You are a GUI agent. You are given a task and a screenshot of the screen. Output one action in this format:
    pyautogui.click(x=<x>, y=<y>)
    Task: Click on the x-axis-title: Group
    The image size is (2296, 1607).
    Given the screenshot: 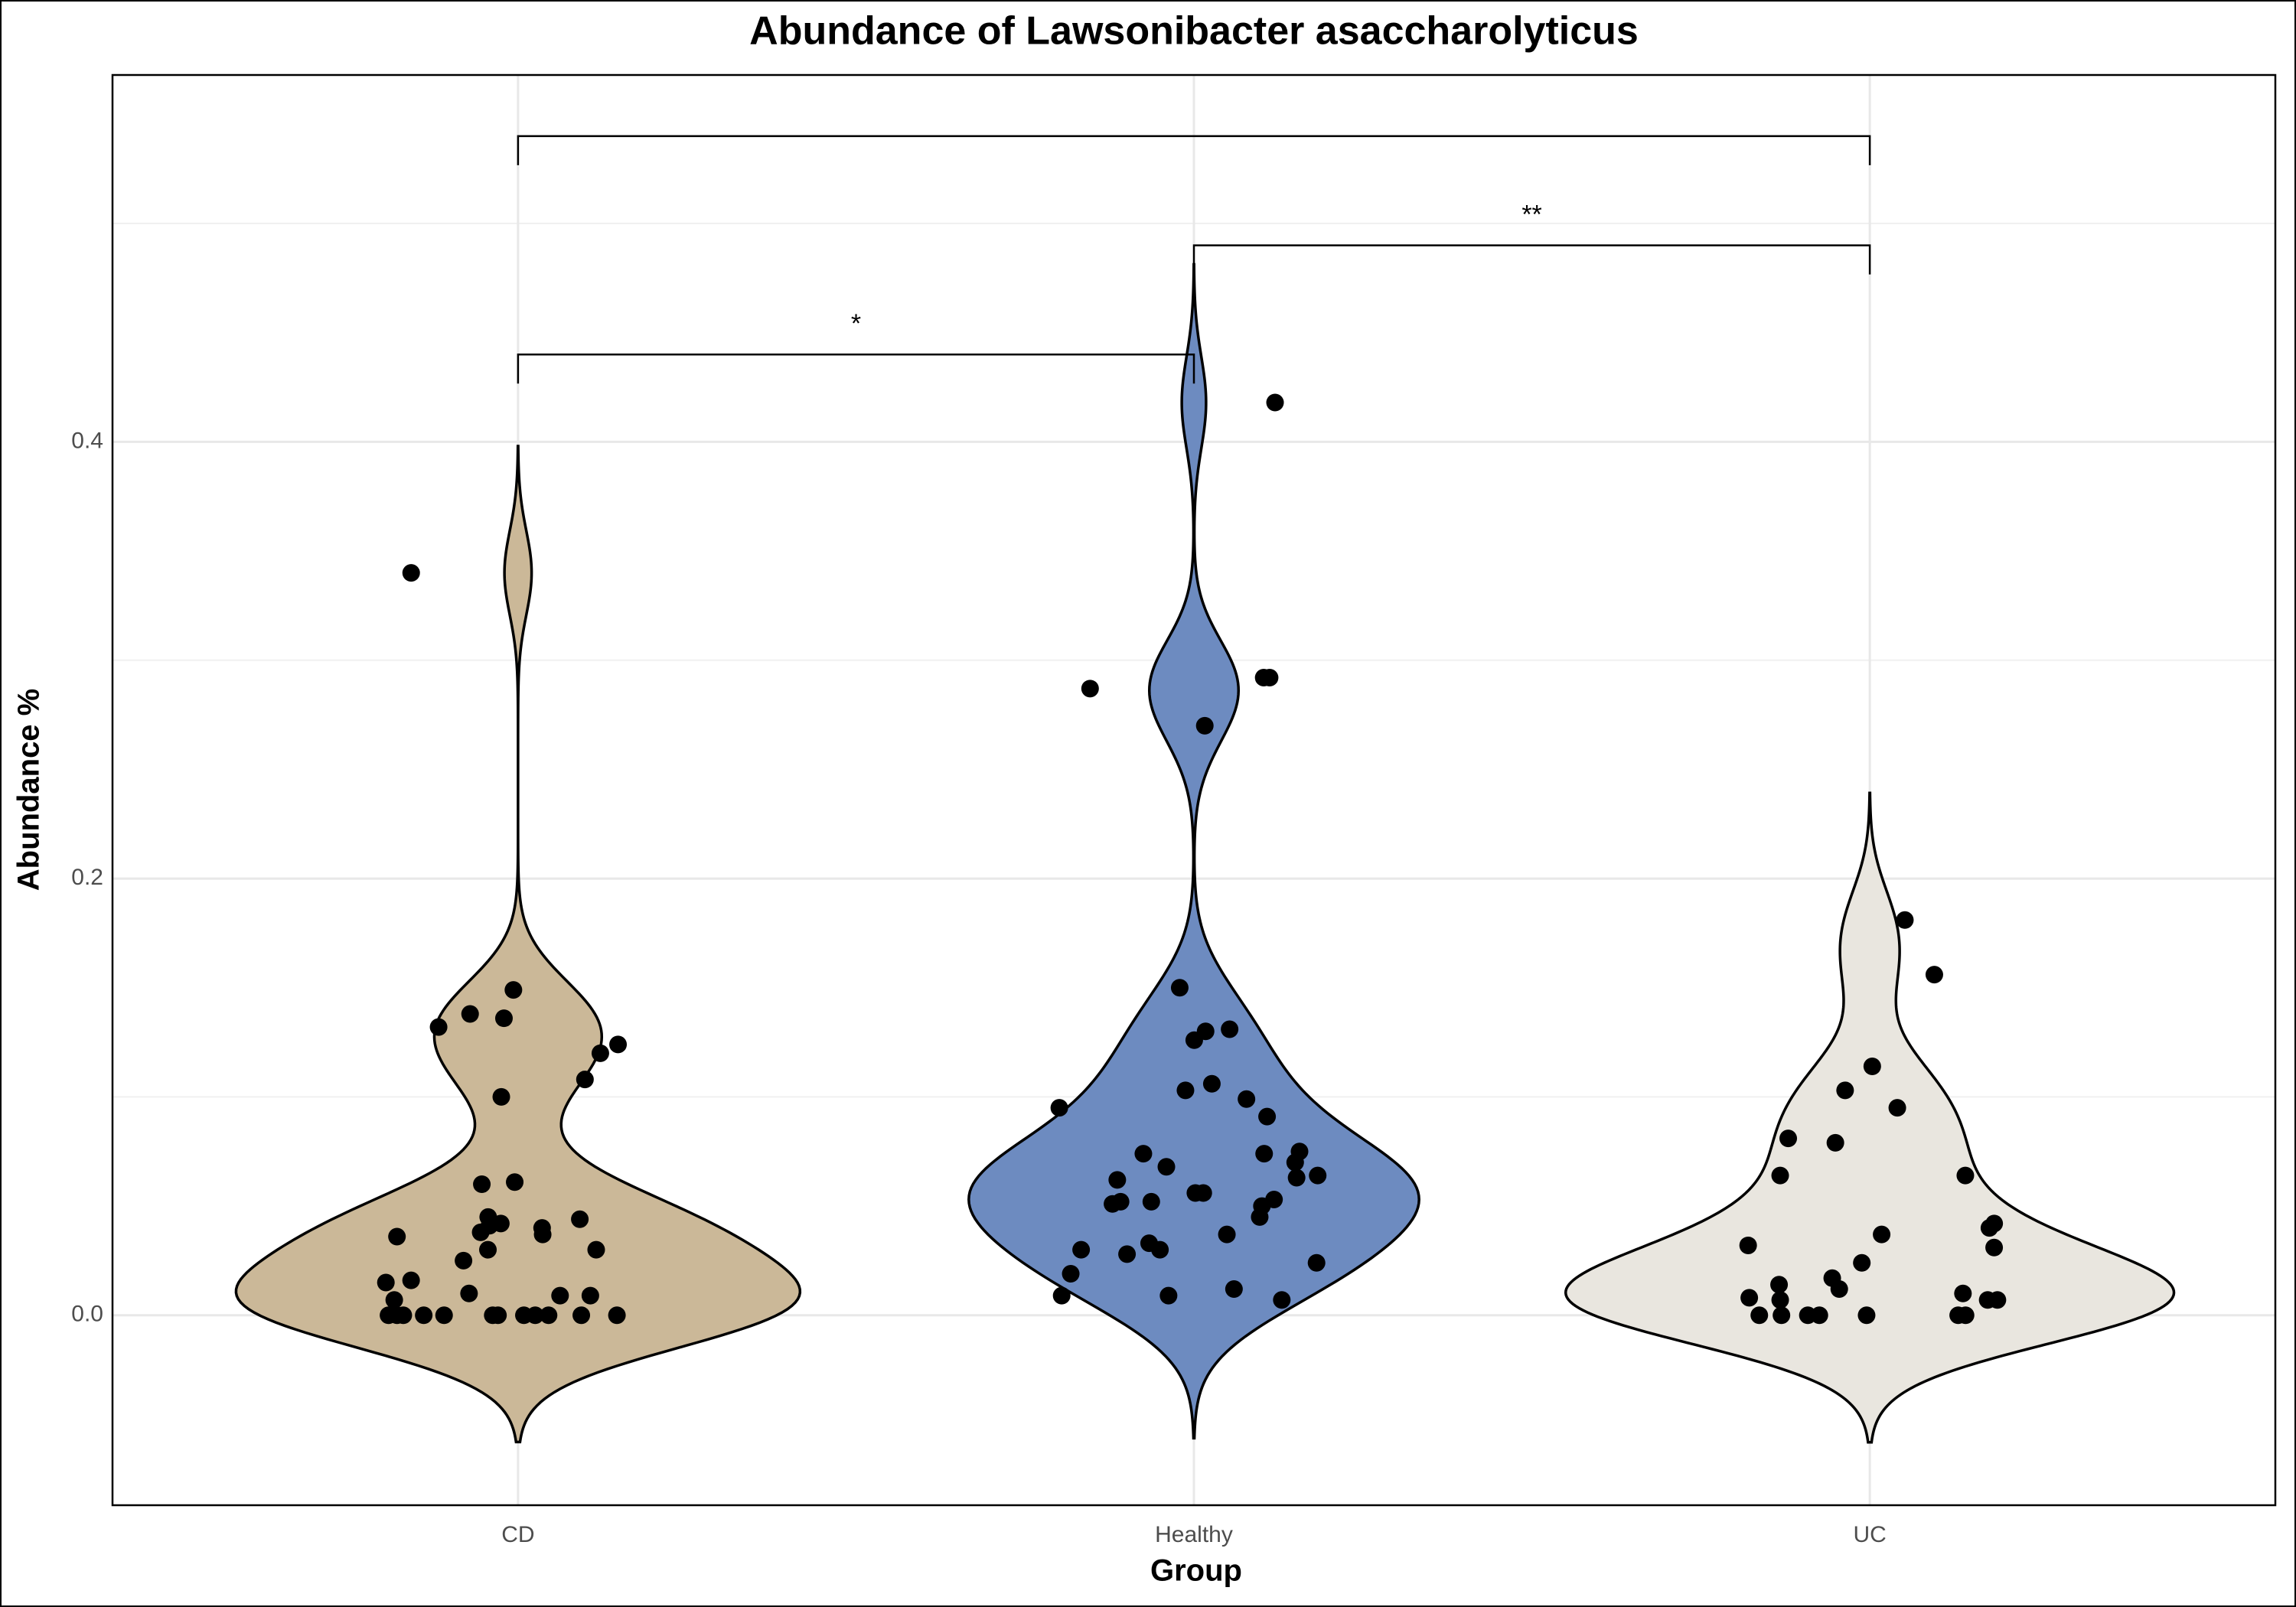 What is the action you would take?
    pyautogui.click(x=1196, y=1571)
    